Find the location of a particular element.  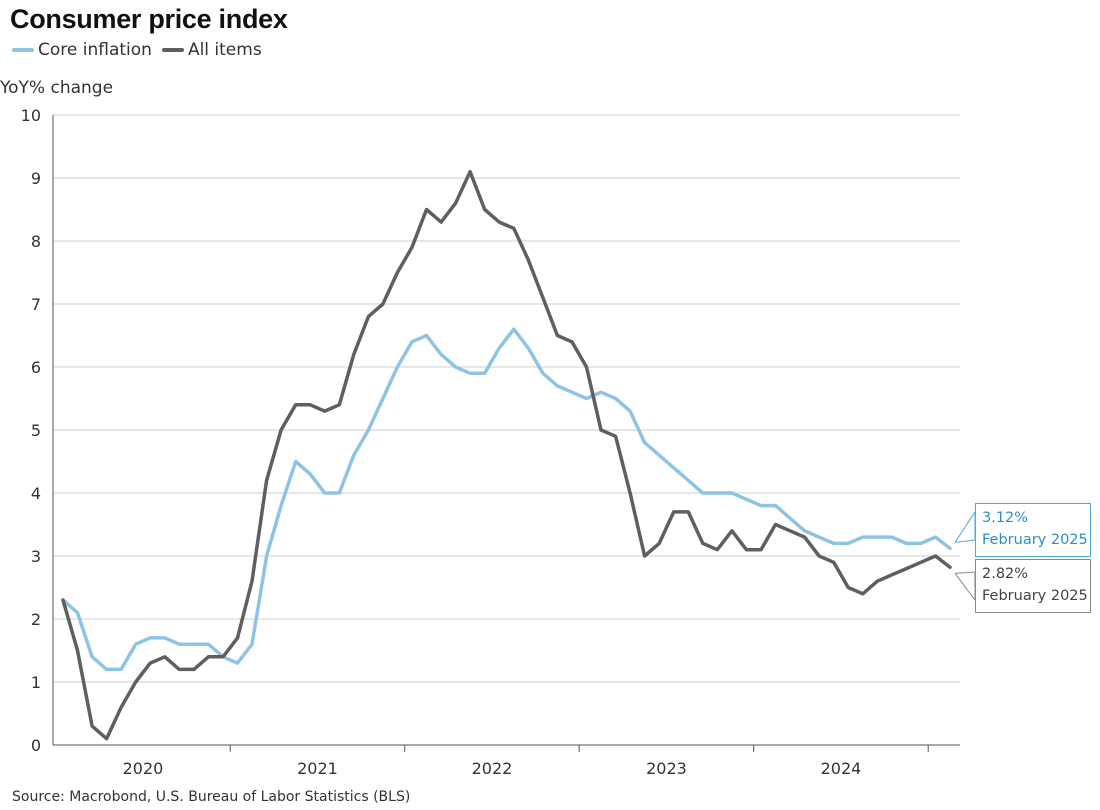

y-tick-label-2: 2 is located at coordinates (36, 619).